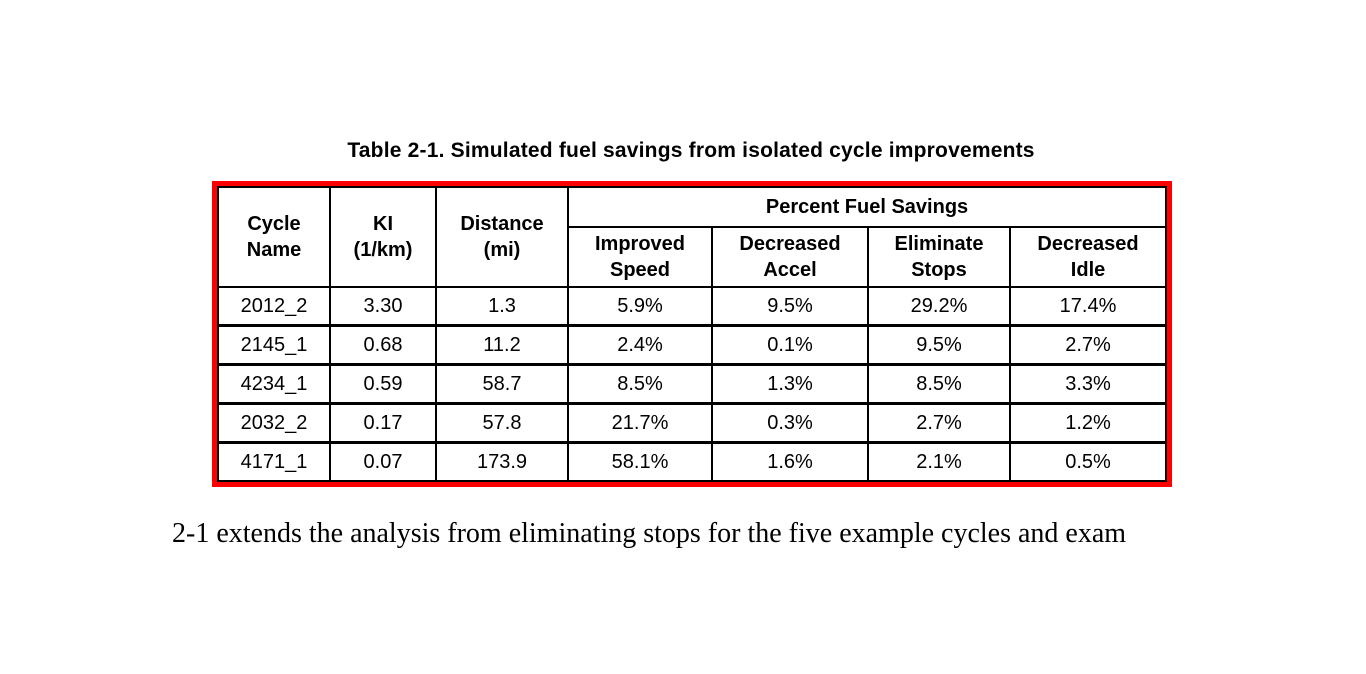 This screenshot has height=674, width=1366. Describe the element at coordinates (640, 423) in the screenshot. I see `cell-improved-speed: 21.7%` at that location.